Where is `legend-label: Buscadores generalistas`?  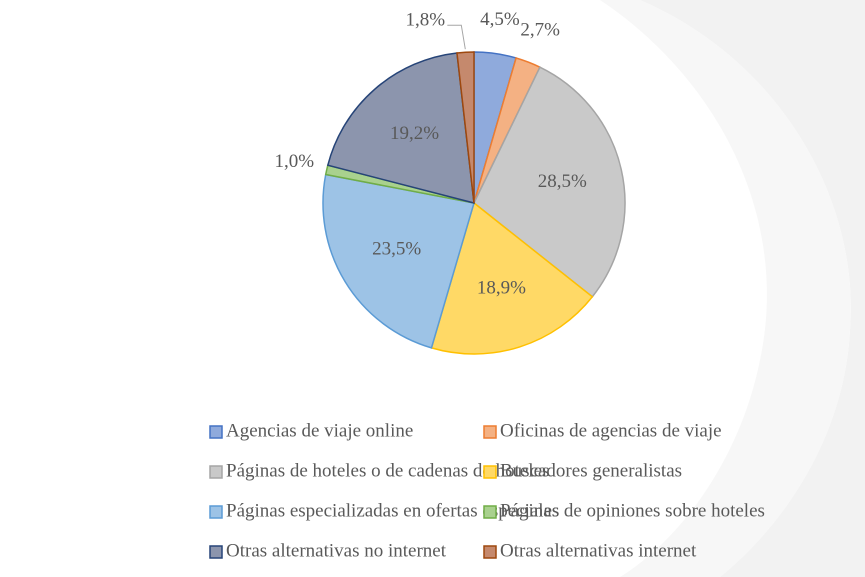 legend-label: Buscadores generalistas is located at coordinates (591, 470).